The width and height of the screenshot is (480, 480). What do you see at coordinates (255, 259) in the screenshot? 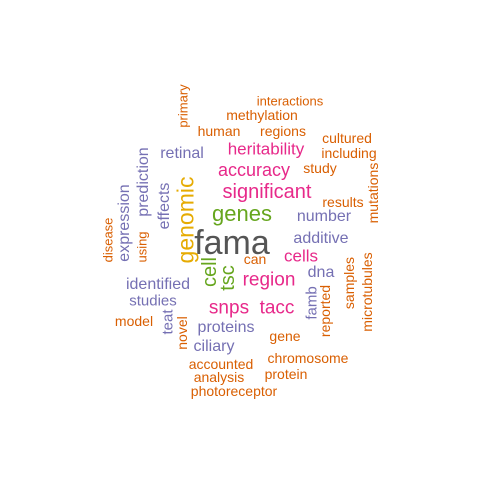
I see `word-can: can` at bounding box center [255, 259].